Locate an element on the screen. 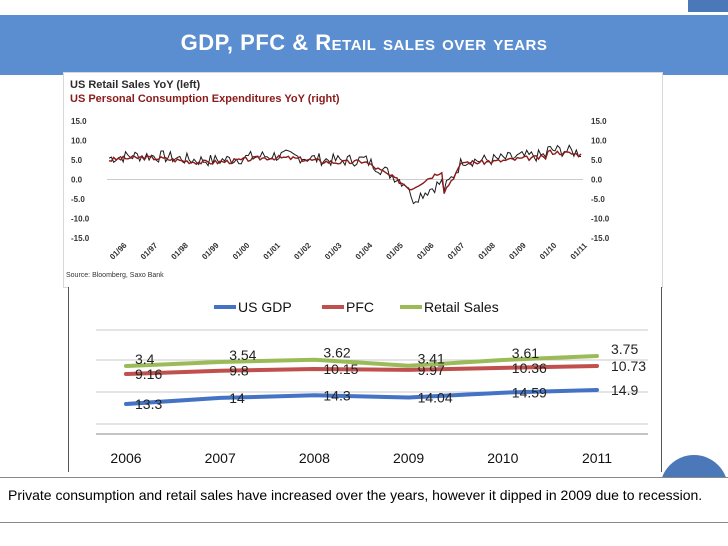 The width and height of the screenshot is (728, 546). legend-label: Retail Sales is located at coordinates (461, 307).